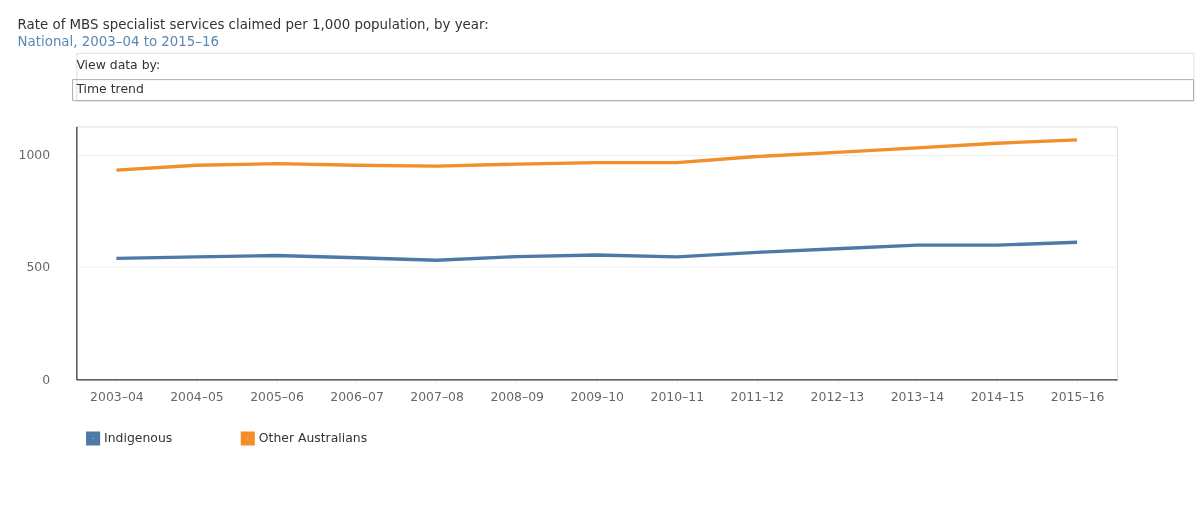 The width and height of the screenshot is (1204, 532). What do you see at coordinates (837, 396) in the screenshot?
I see `x-tick-label: 2012–13` at bounding box center [837, 396].